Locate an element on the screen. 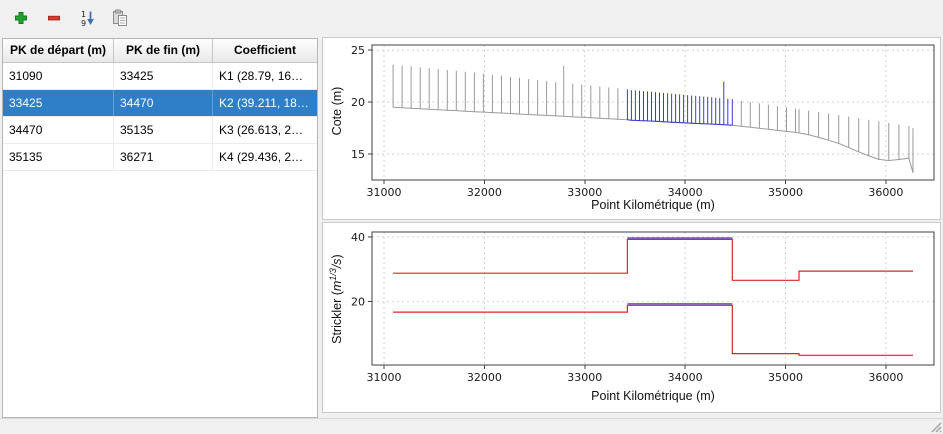  paste-button is located at coordinates (120, 18).